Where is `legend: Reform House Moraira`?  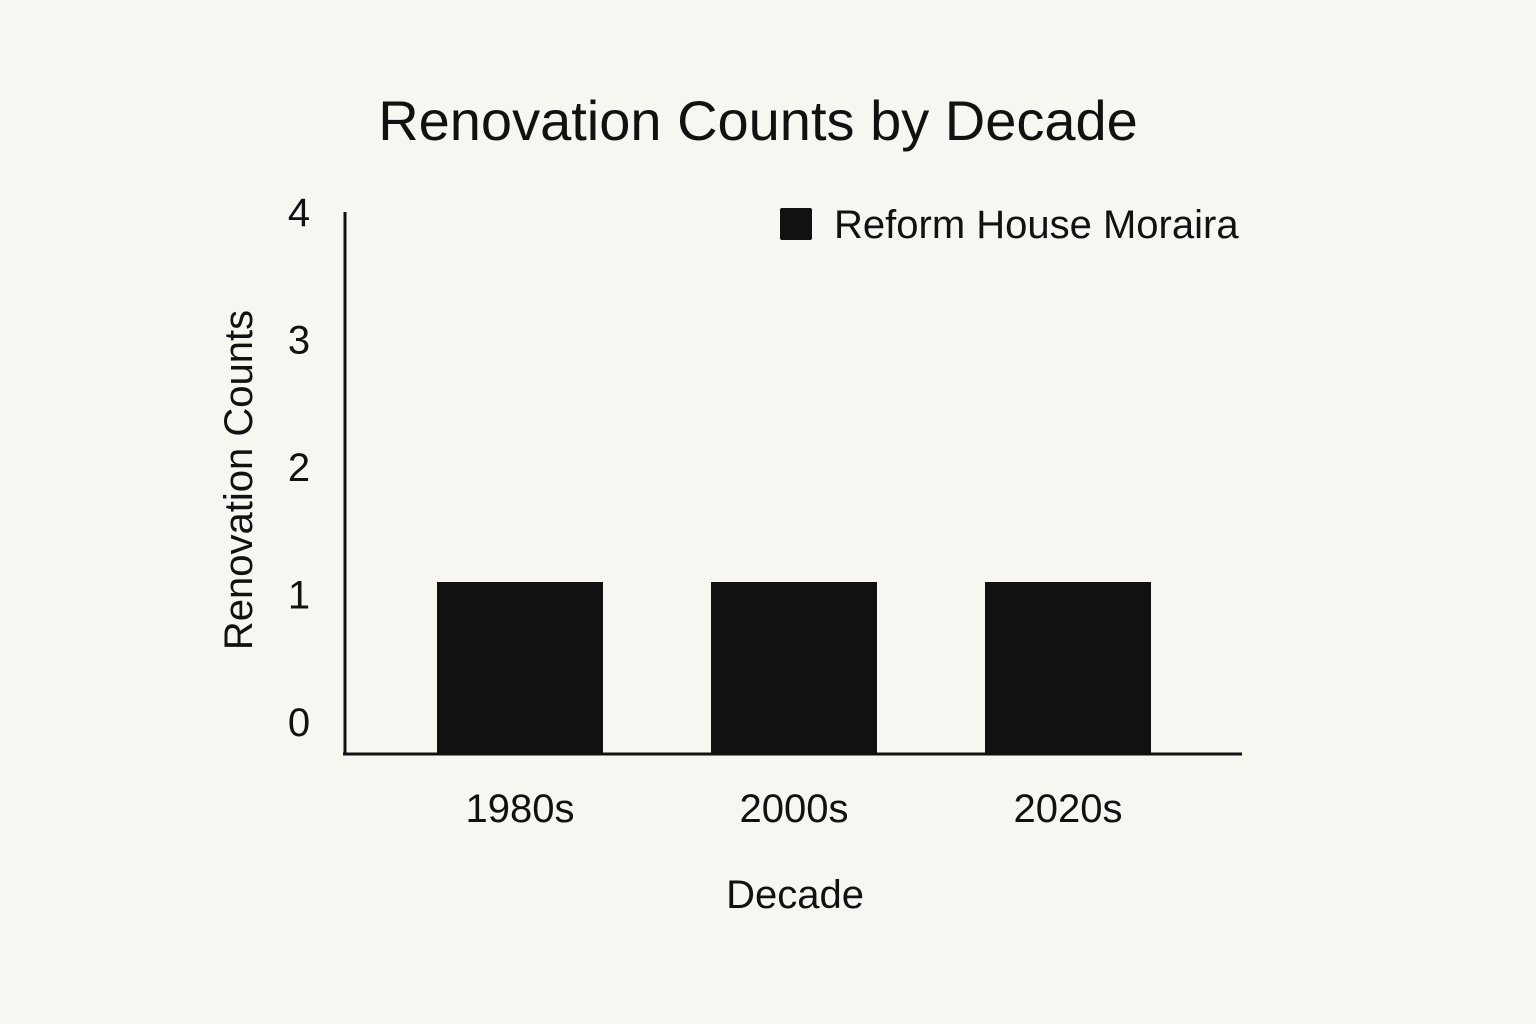 legend: Reform House Moraira is located at coordinates (1009, 225).